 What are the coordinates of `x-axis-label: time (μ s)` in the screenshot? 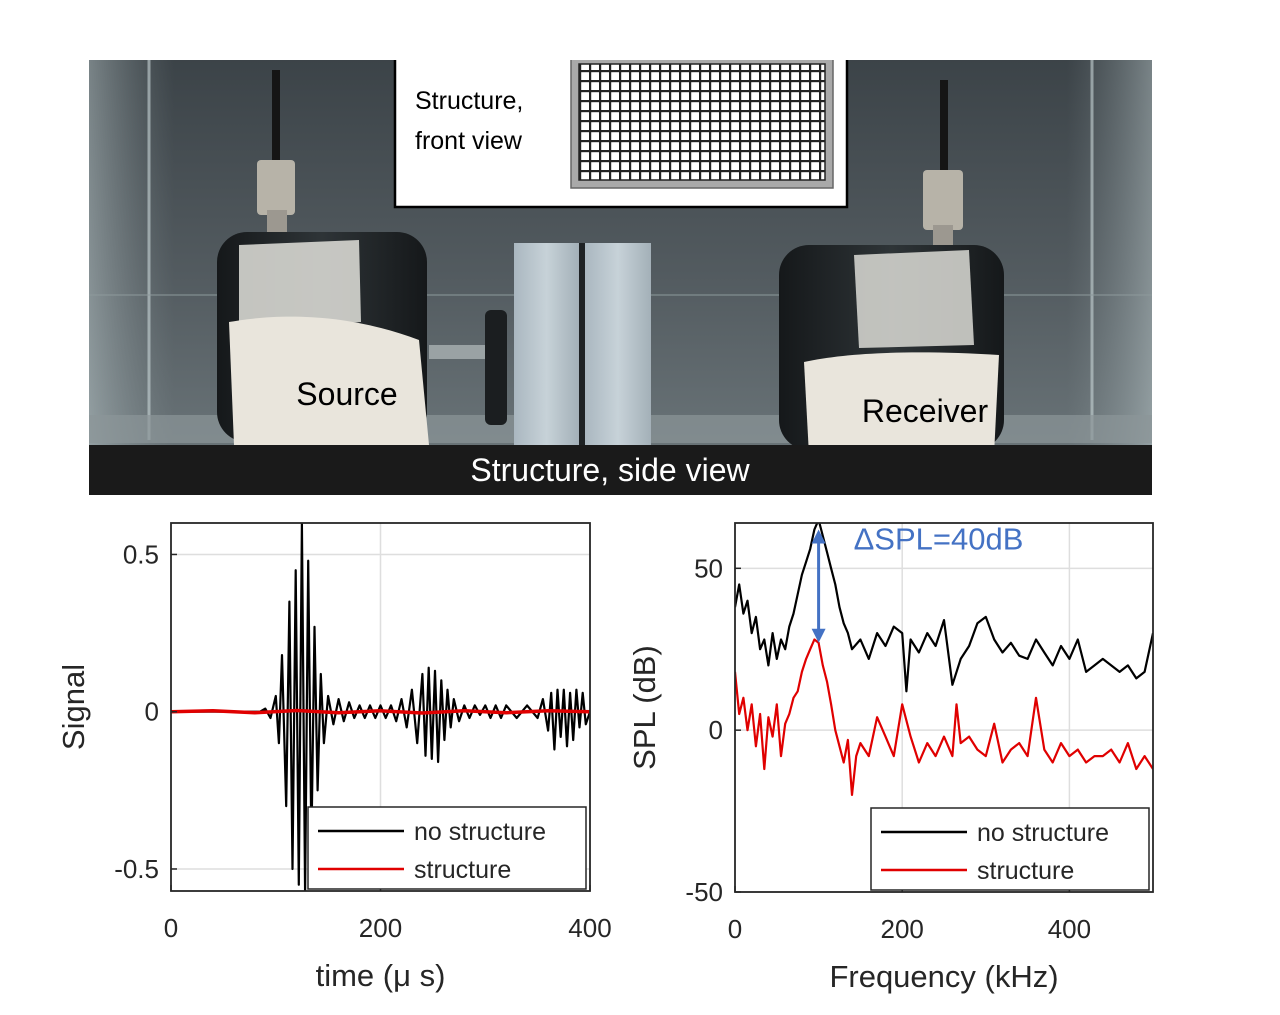 It's located at (381, 975).